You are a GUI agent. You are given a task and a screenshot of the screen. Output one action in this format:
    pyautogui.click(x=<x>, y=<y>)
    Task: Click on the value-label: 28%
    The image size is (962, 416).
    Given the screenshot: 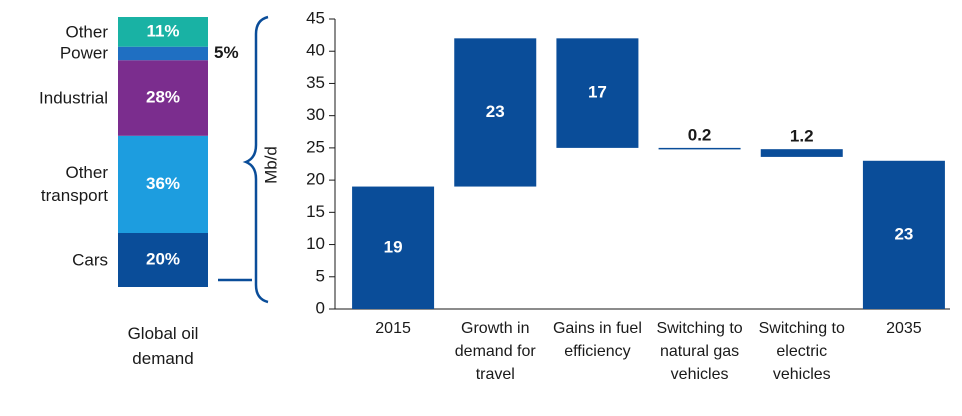 What is the action you would take?
    pyautogui.click(x=163, y=96)
    